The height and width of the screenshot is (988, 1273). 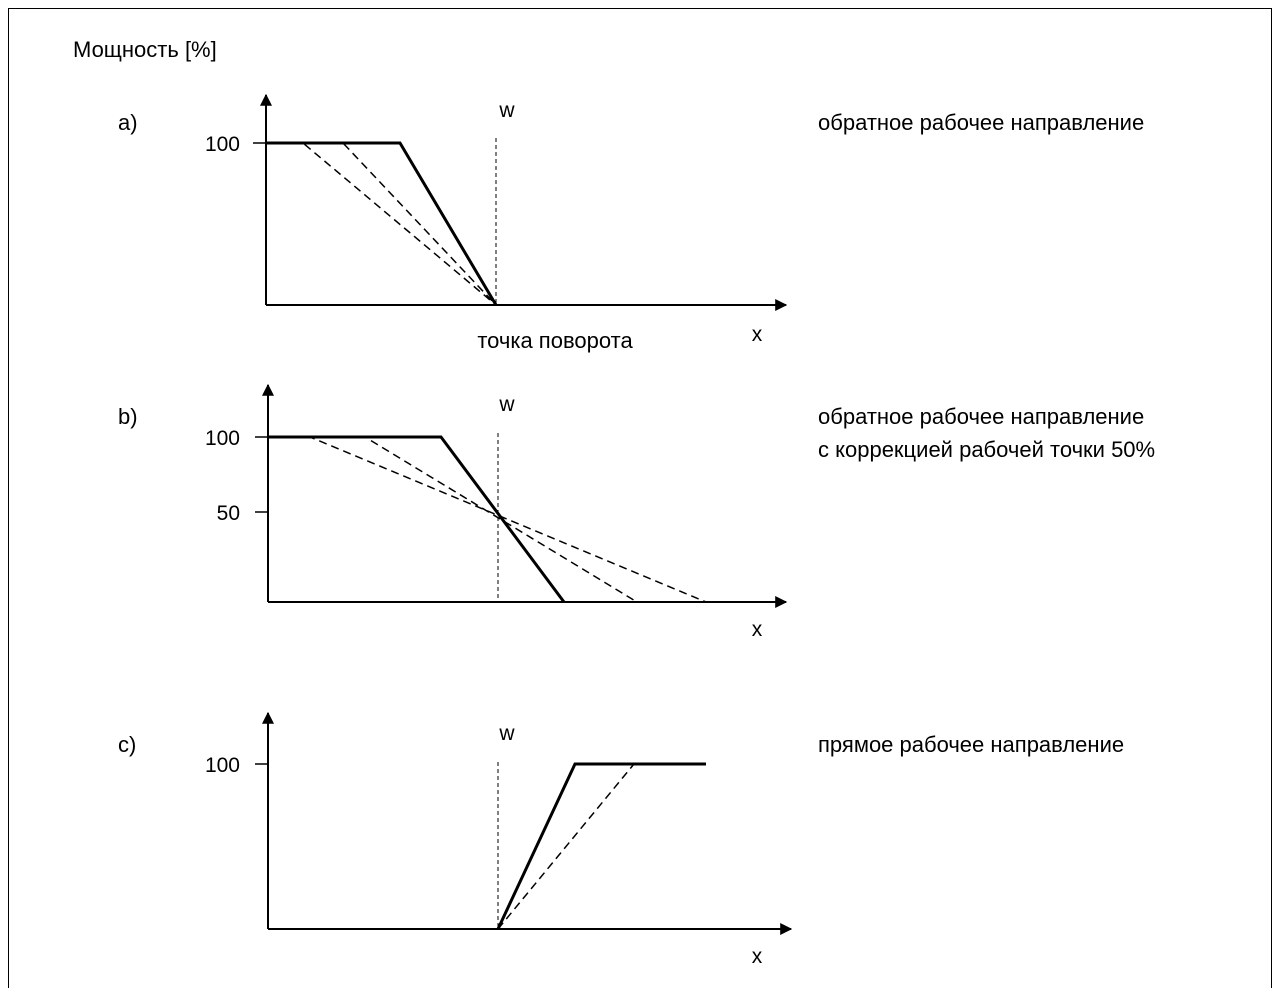 What do you see at coordinates (228, 513) in the screenshot?
I see `panel-b-tick-label-50: 50` at bounding box center [228, 513].